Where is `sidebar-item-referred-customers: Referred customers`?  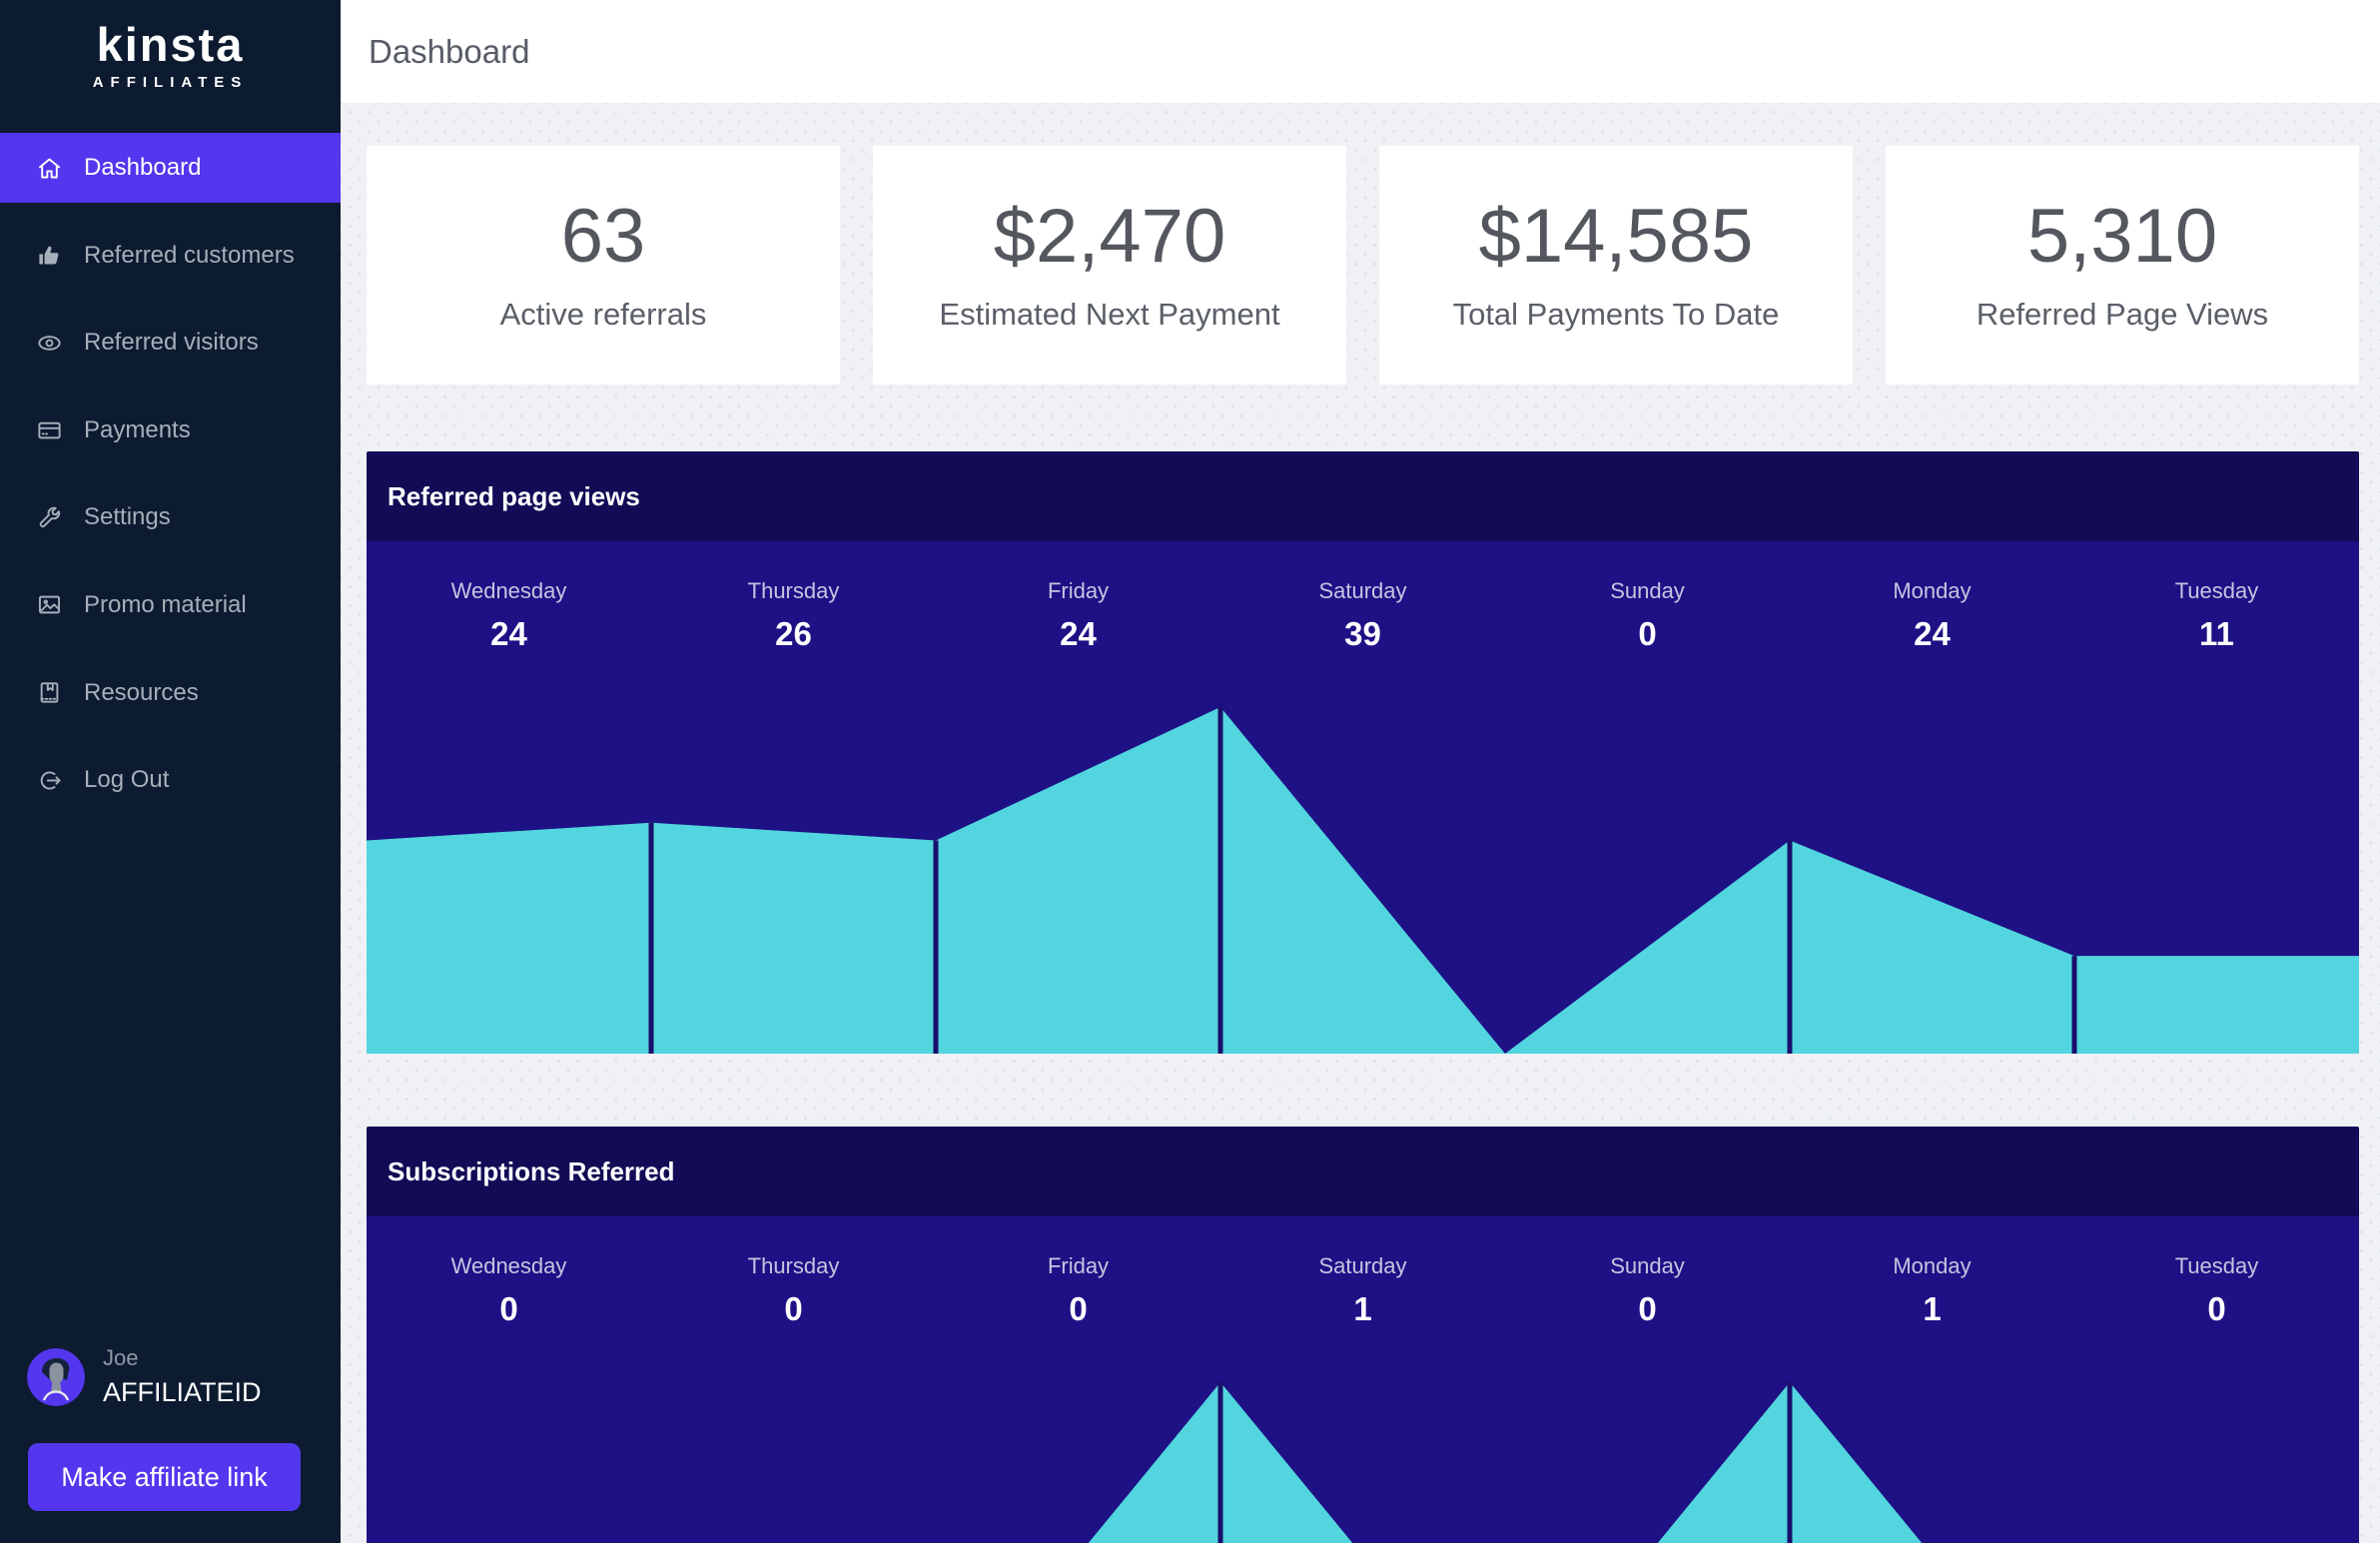 sidebar-item-referred-customers: Referred customers is located at coordinates (170, 256).